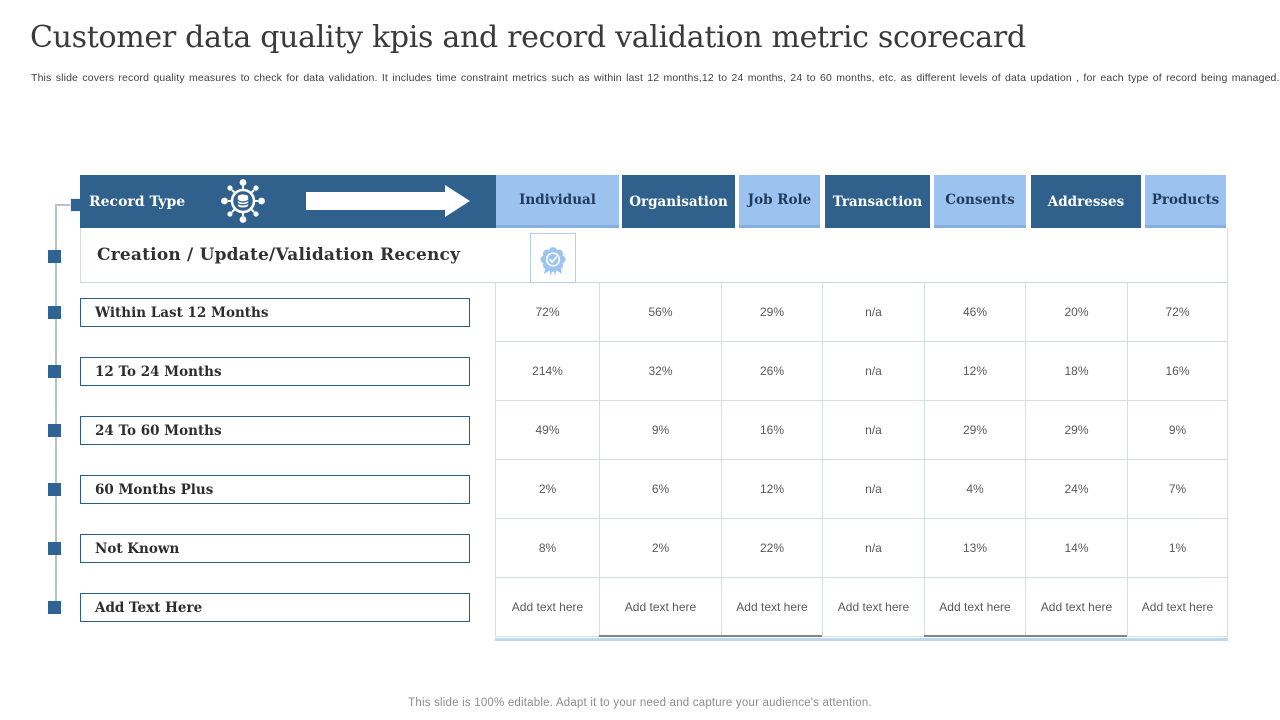 The height and width of the screenshot is (720, 1280). I want to click on connector-line-horizontal, so click(67, 205).